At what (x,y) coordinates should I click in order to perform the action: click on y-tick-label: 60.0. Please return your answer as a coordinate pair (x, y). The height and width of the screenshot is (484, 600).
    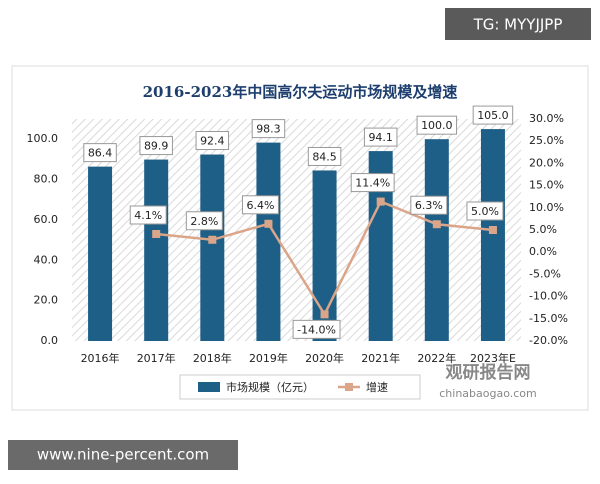
    Looking at the image, I should click on (46, 219).